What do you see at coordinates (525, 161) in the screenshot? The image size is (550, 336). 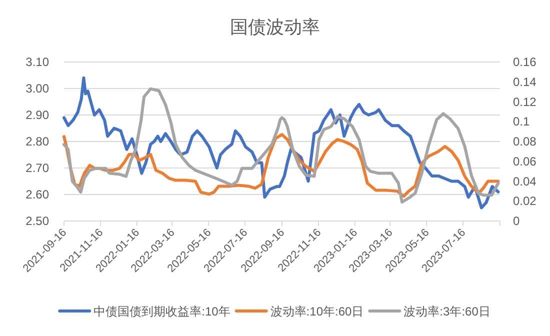 I see `y2-tick-label: 0.06` at bounding box center [525, 161].